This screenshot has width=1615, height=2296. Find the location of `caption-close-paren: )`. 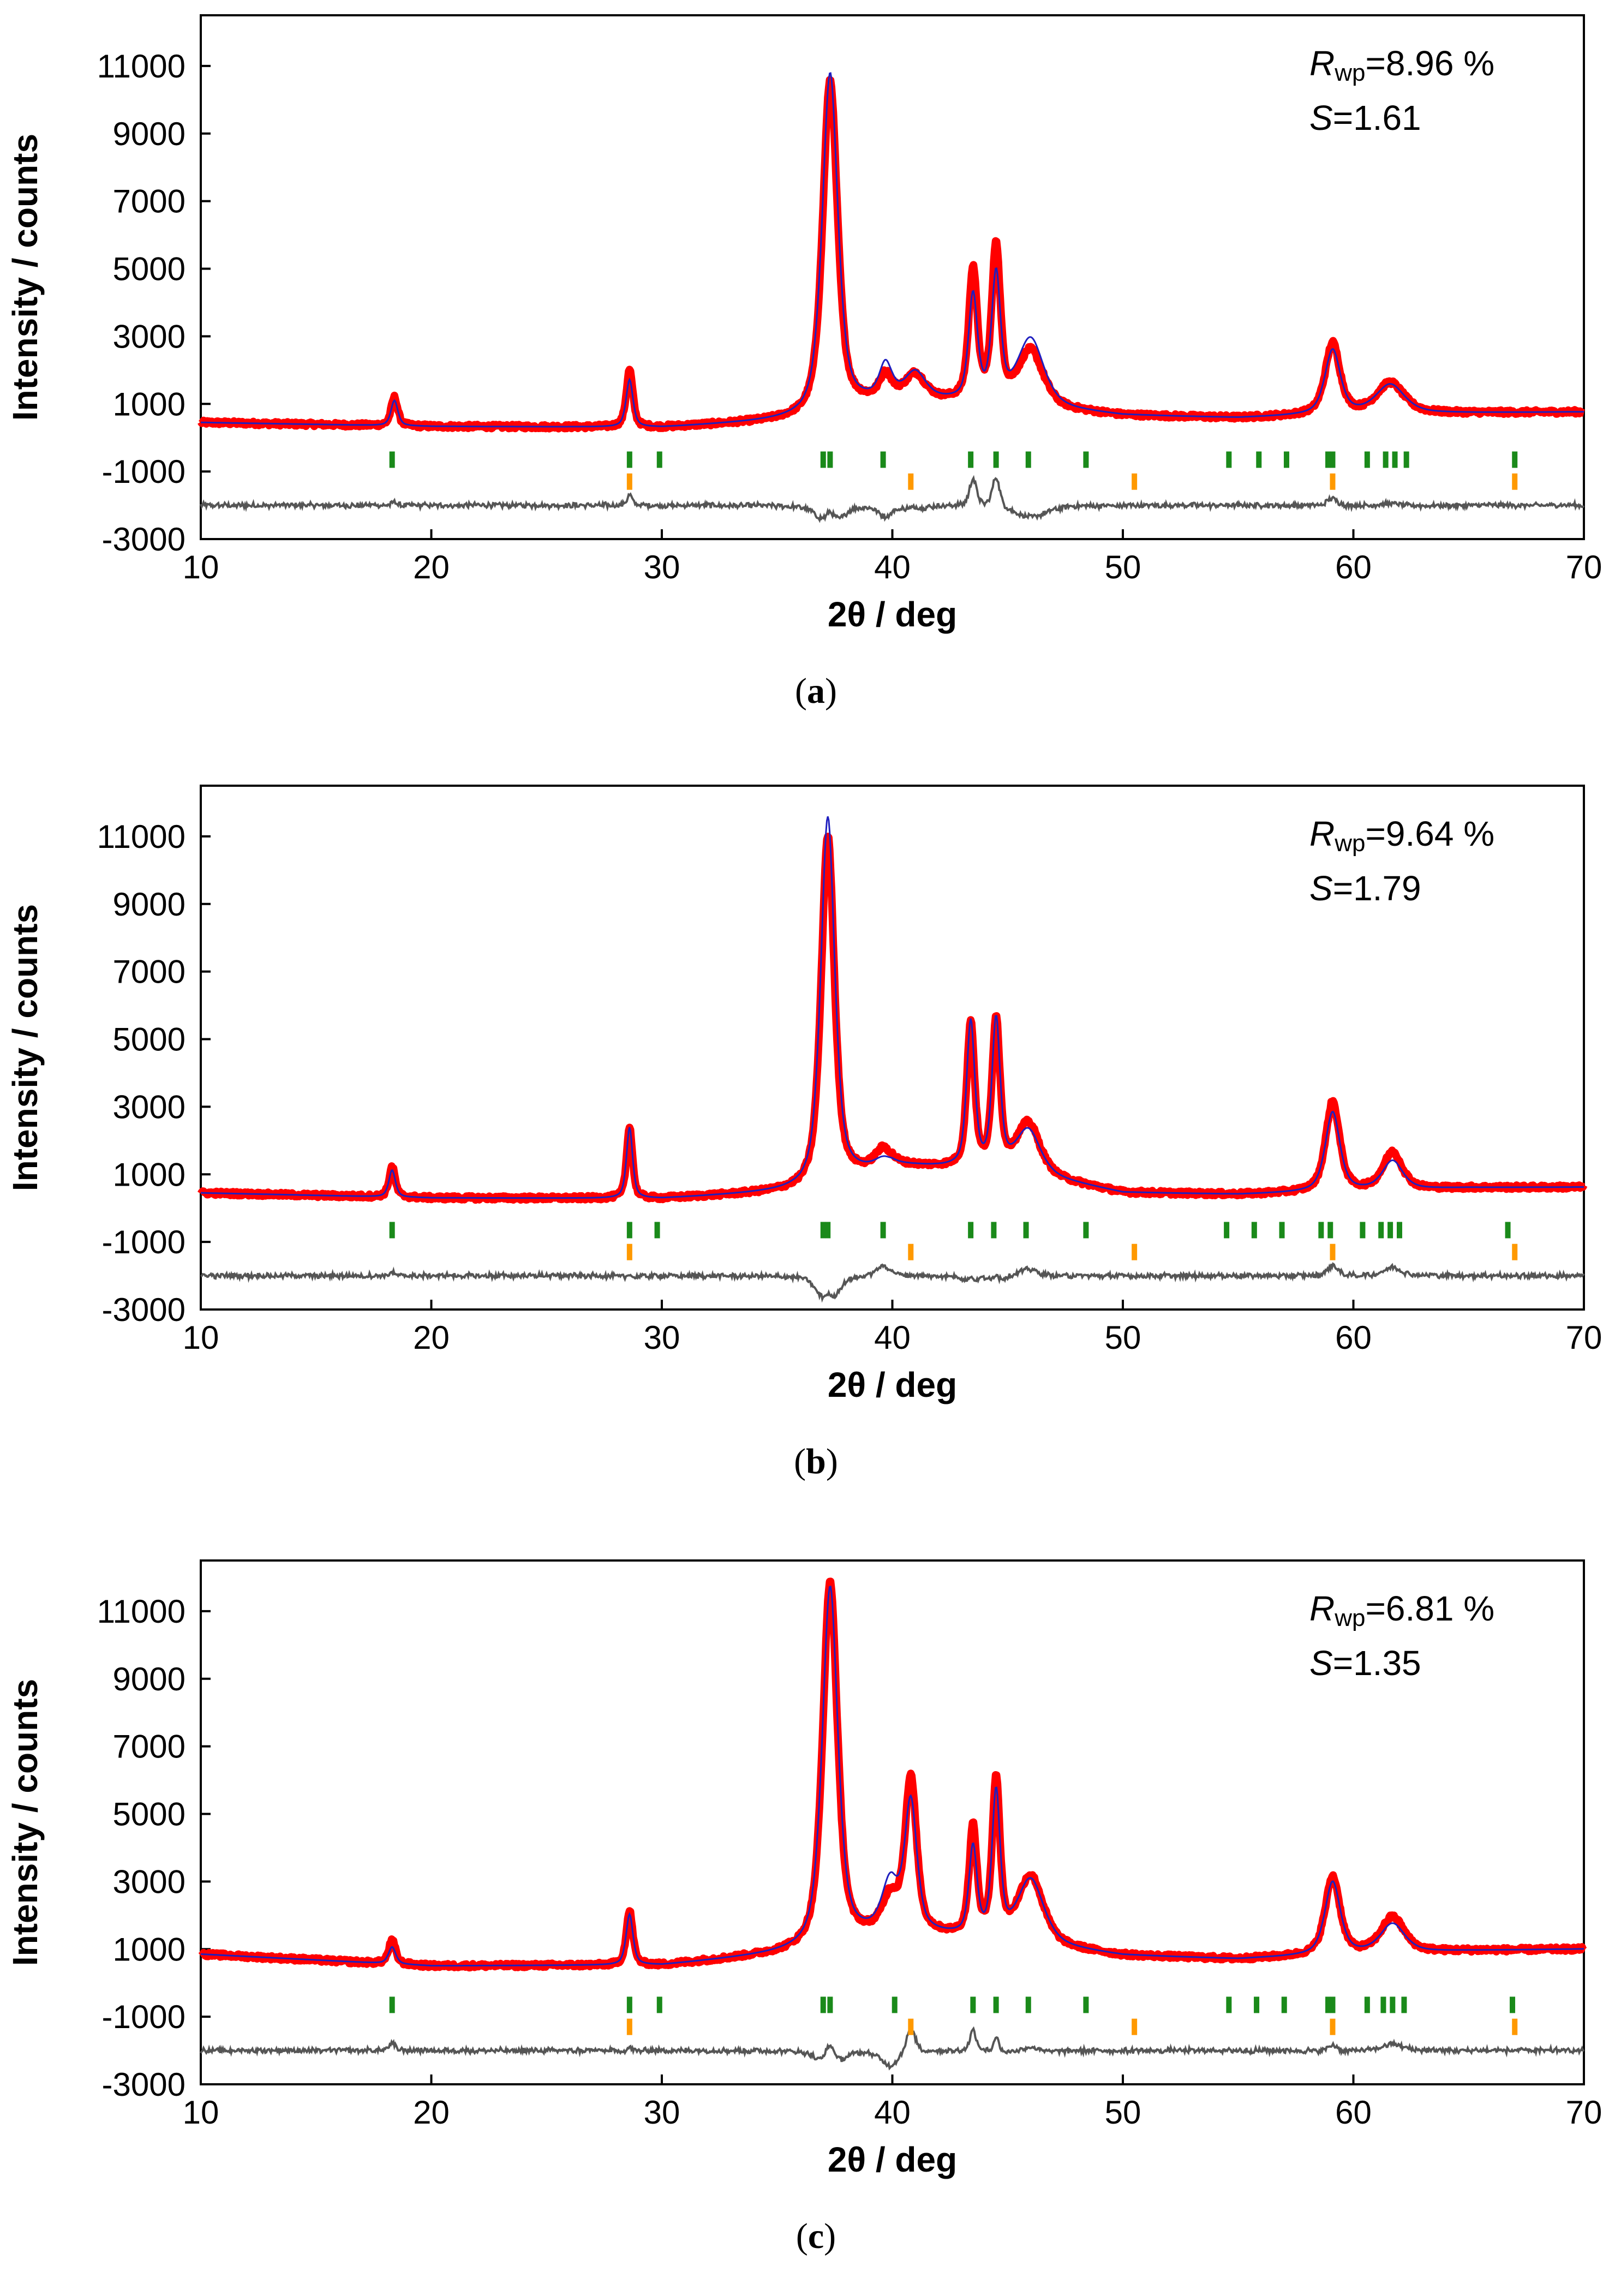

caption-close-paren: ) is located at coordinates (832, 1461).